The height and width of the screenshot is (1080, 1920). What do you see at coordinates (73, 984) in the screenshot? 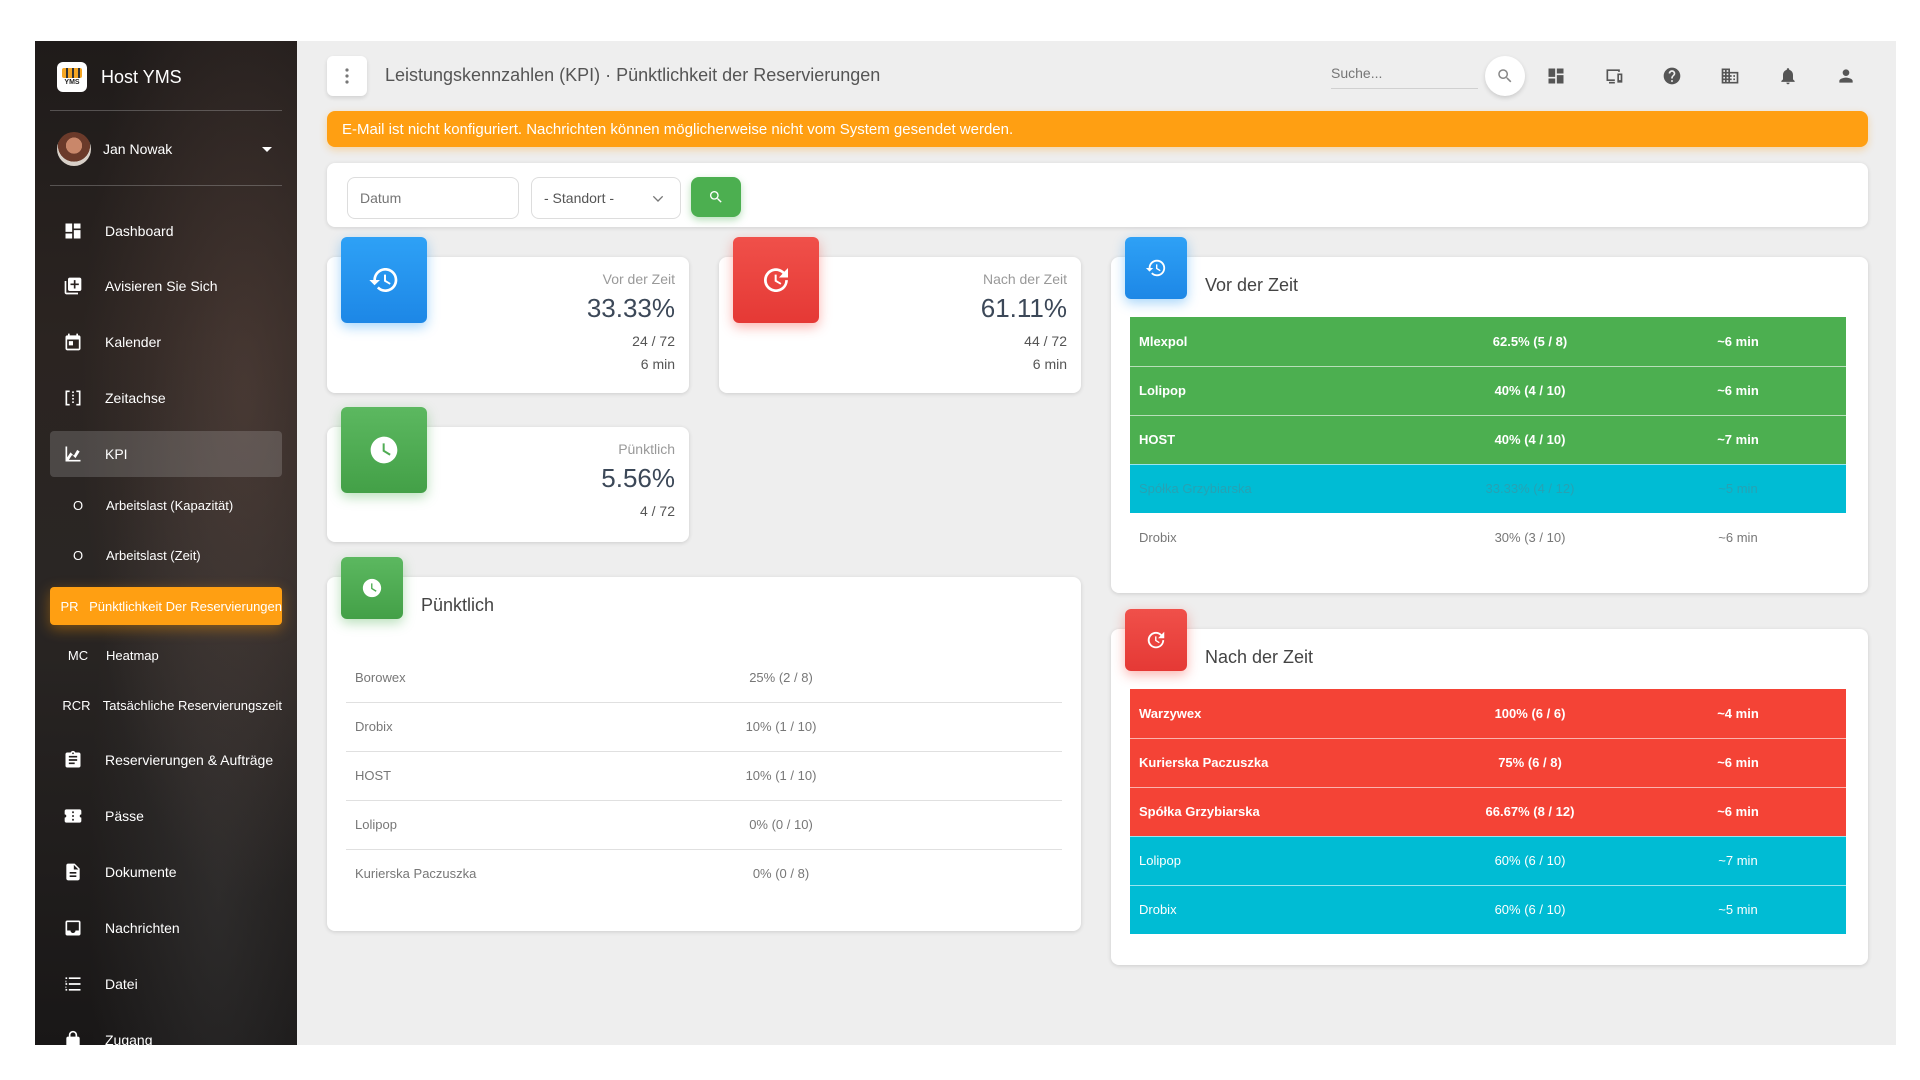
I see `list-icon` at bounding box center [73, 984].